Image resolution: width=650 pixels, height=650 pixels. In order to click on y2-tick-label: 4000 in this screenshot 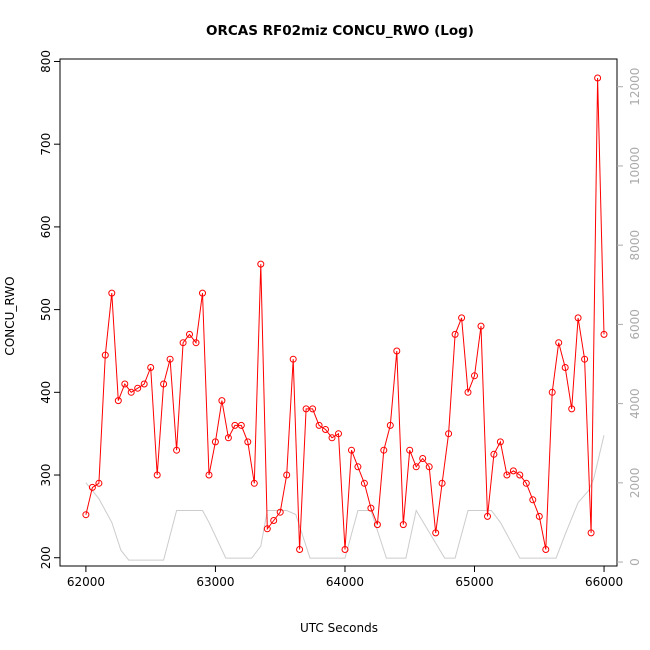, I will do `click(635, 403)`.